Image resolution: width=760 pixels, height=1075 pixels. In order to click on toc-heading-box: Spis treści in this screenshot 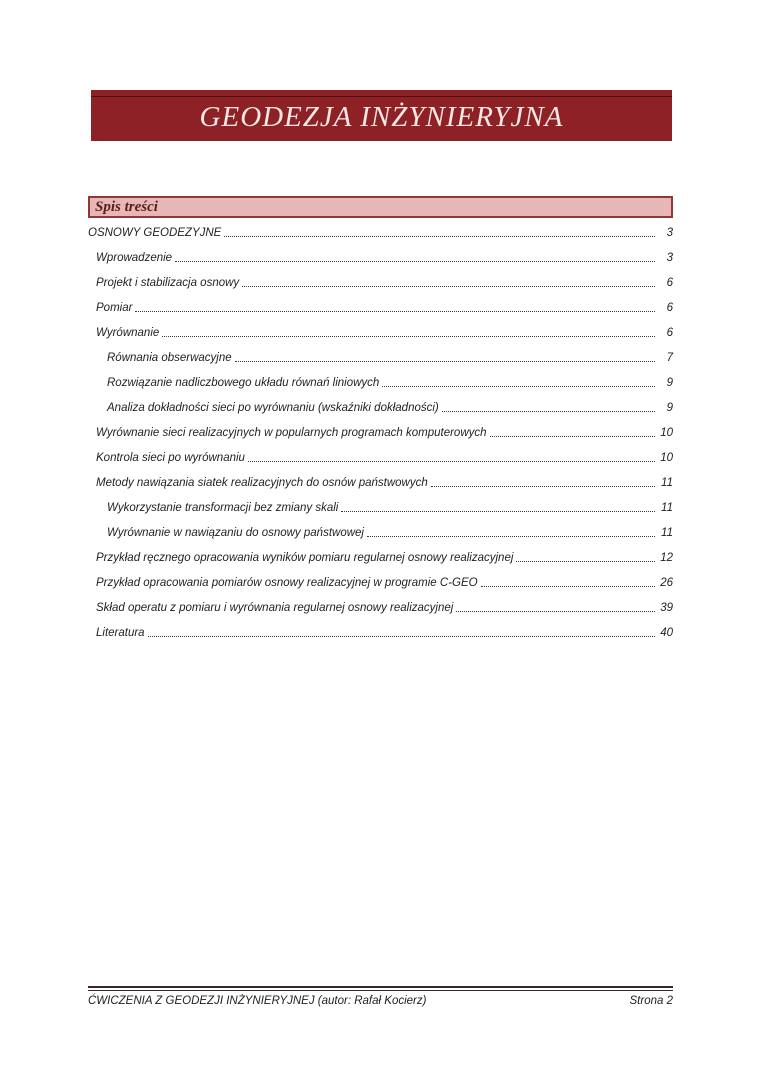, I will do `click(380, 207)`.